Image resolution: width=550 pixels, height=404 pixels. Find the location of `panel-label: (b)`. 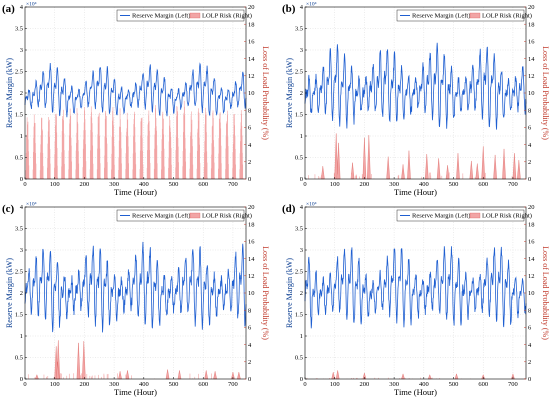

panel-label: (b) is located at coordinates (289, 9).